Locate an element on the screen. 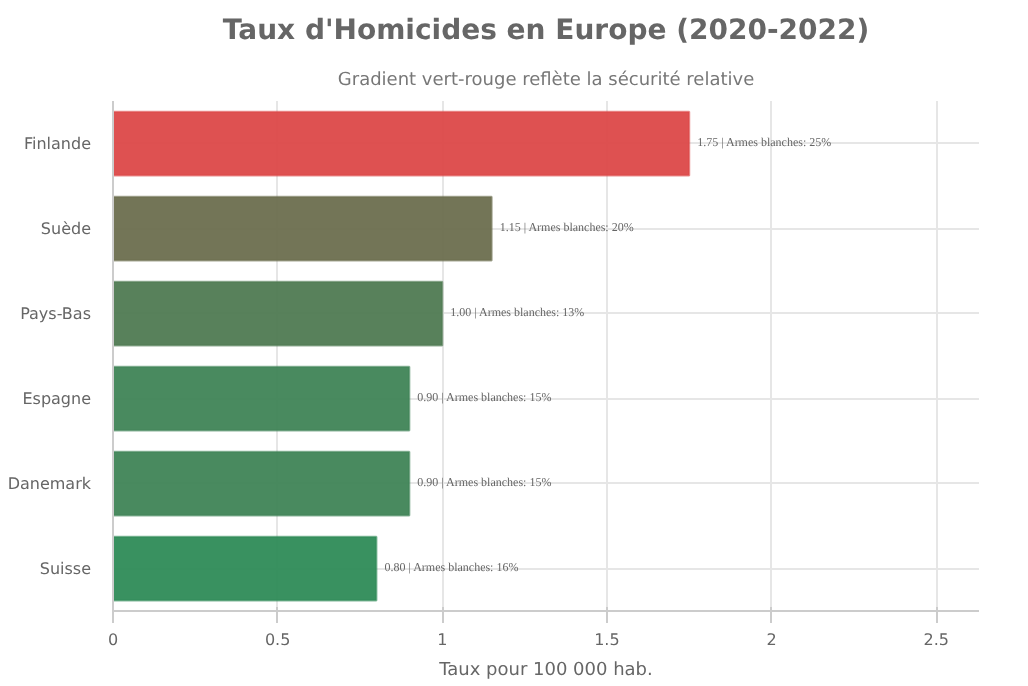 The width and height of the screenshot is (1028, 686). y-tick-label: Pays-Bas is located at coordinates (56, 313).